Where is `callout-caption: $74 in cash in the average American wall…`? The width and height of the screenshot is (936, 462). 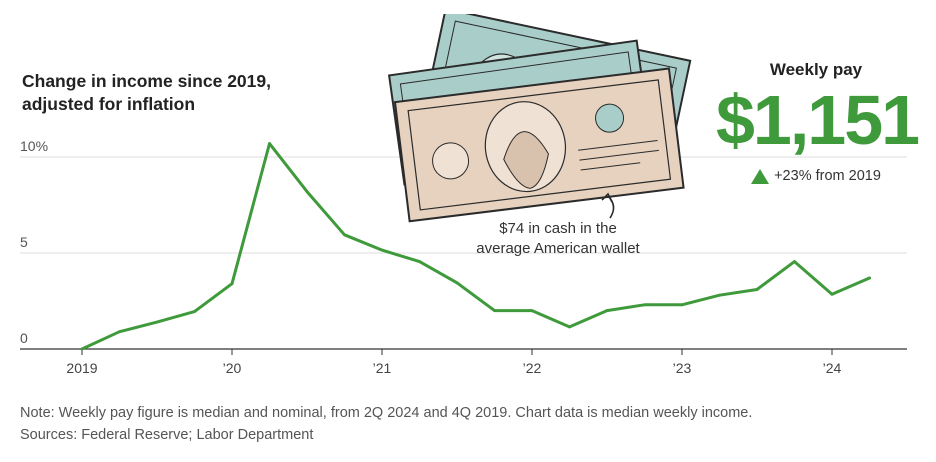
callout-caption: $74 in cash in the average American wall… is located at coordinates (558, 239).